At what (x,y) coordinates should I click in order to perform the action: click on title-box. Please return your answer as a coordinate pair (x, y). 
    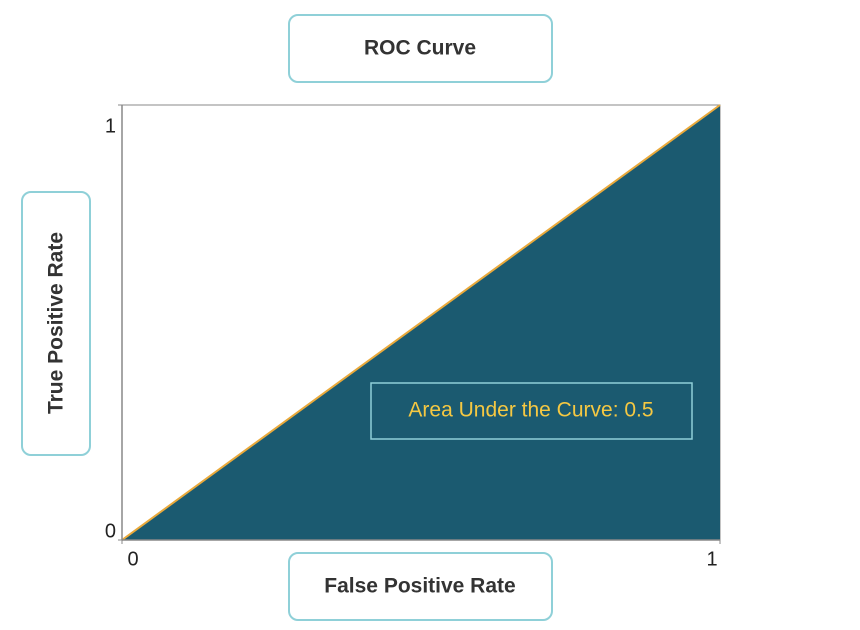
    Looking at the image, I should click on (420, 48).